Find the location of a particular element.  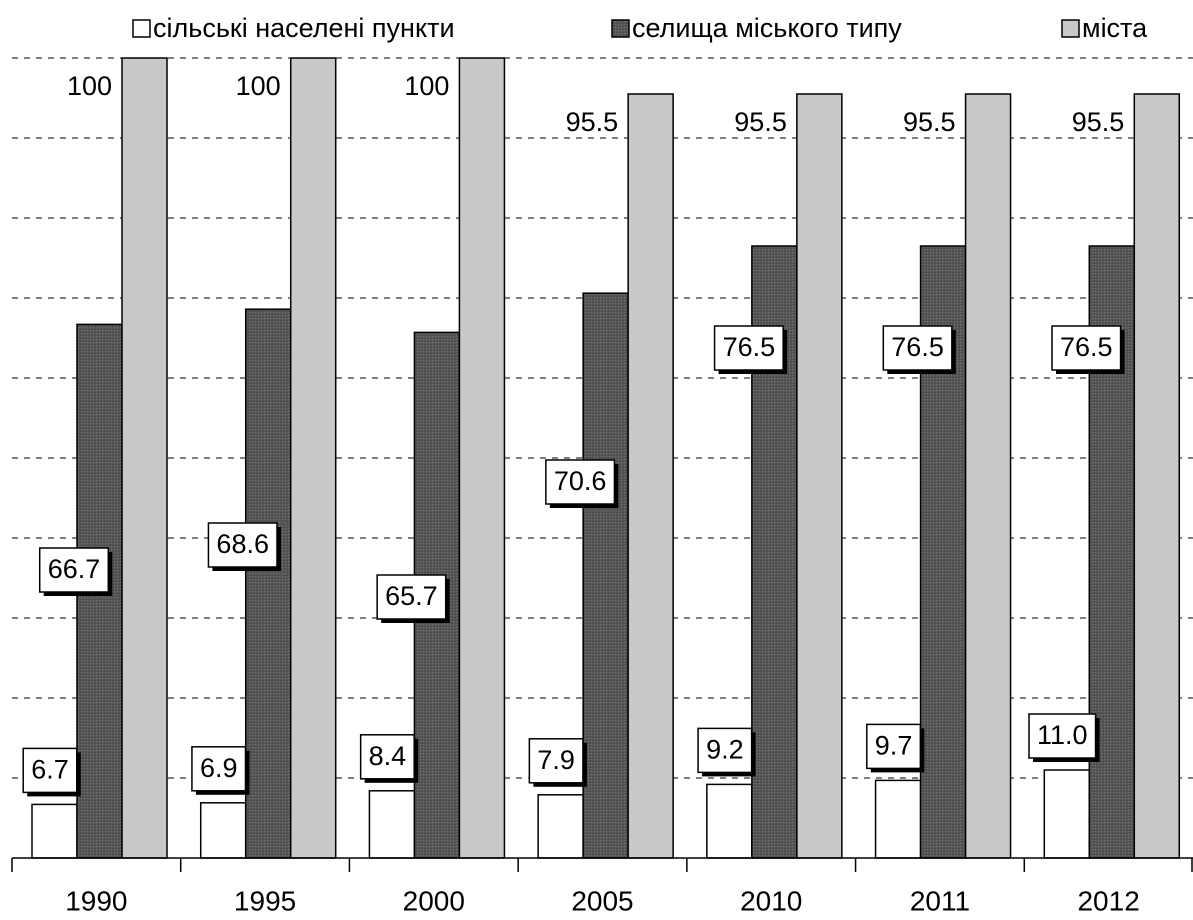

x-tick-label: 2000 is located at coordinates (434, 900).